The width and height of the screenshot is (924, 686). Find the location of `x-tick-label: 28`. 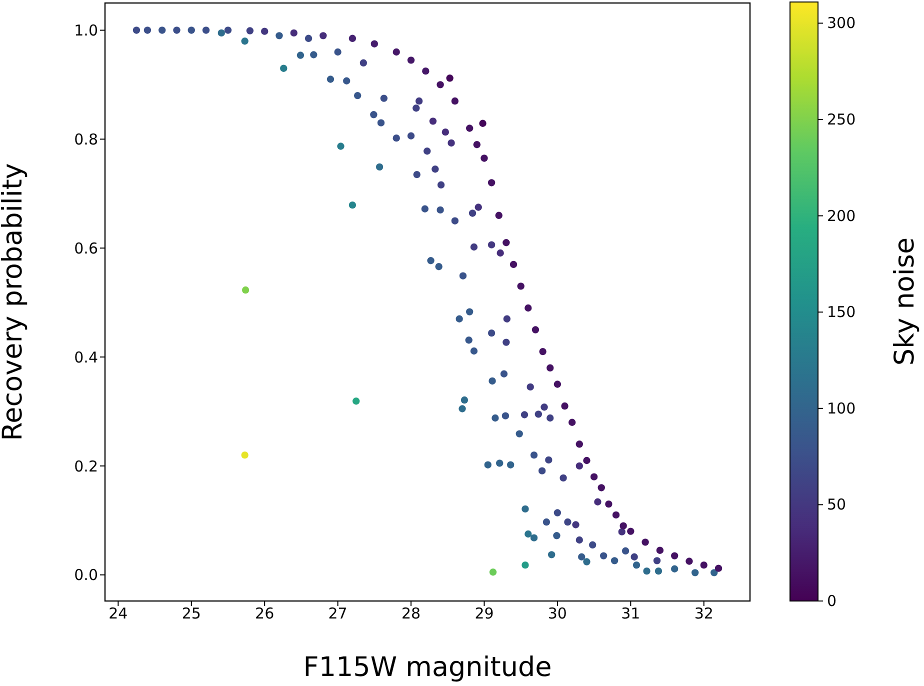

x-tick-label: 28 is located at coordinates (411, 613).